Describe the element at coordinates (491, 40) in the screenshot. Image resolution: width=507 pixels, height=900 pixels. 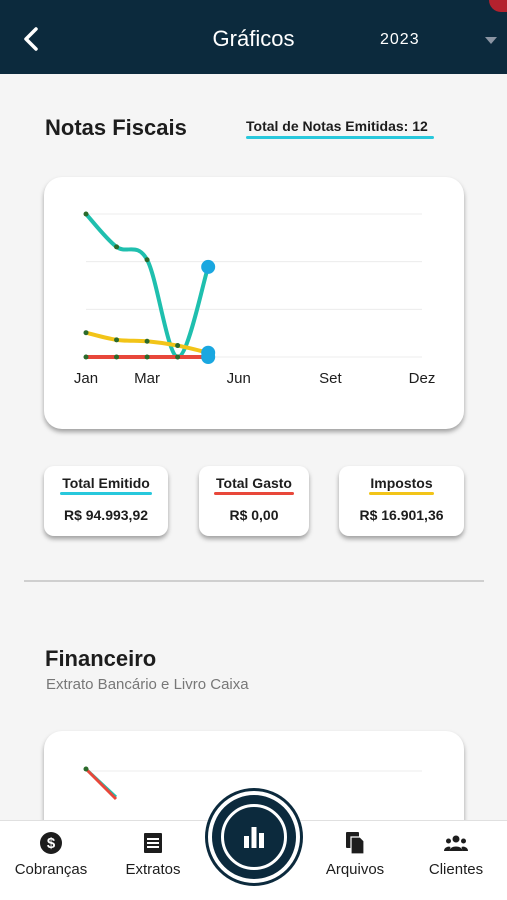
I see `caret-down-icon` at that location.